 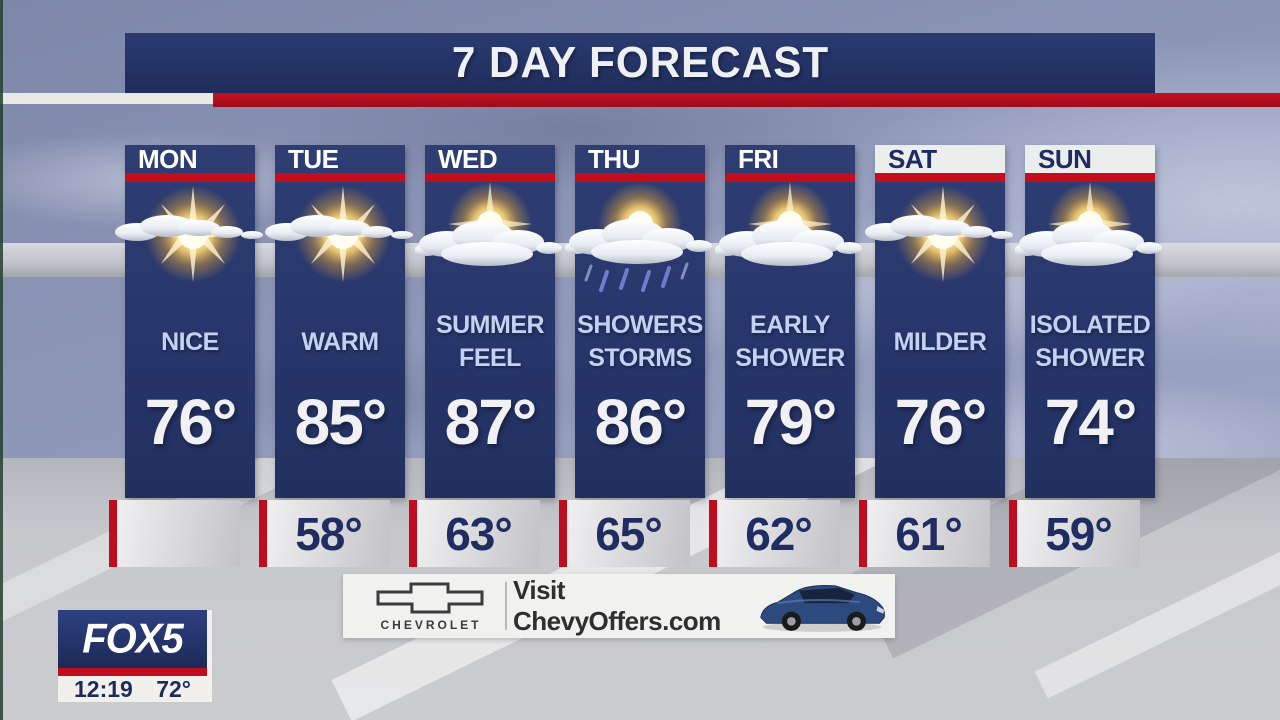 I want to click on high-temperature: 74°, so click(x=1091, y=422).